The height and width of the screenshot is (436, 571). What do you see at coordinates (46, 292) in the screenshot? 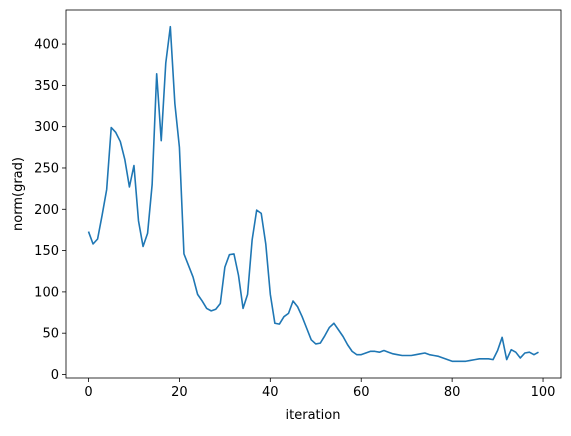
I see `y-tick-label: 100` at bounding box center [46, 292].